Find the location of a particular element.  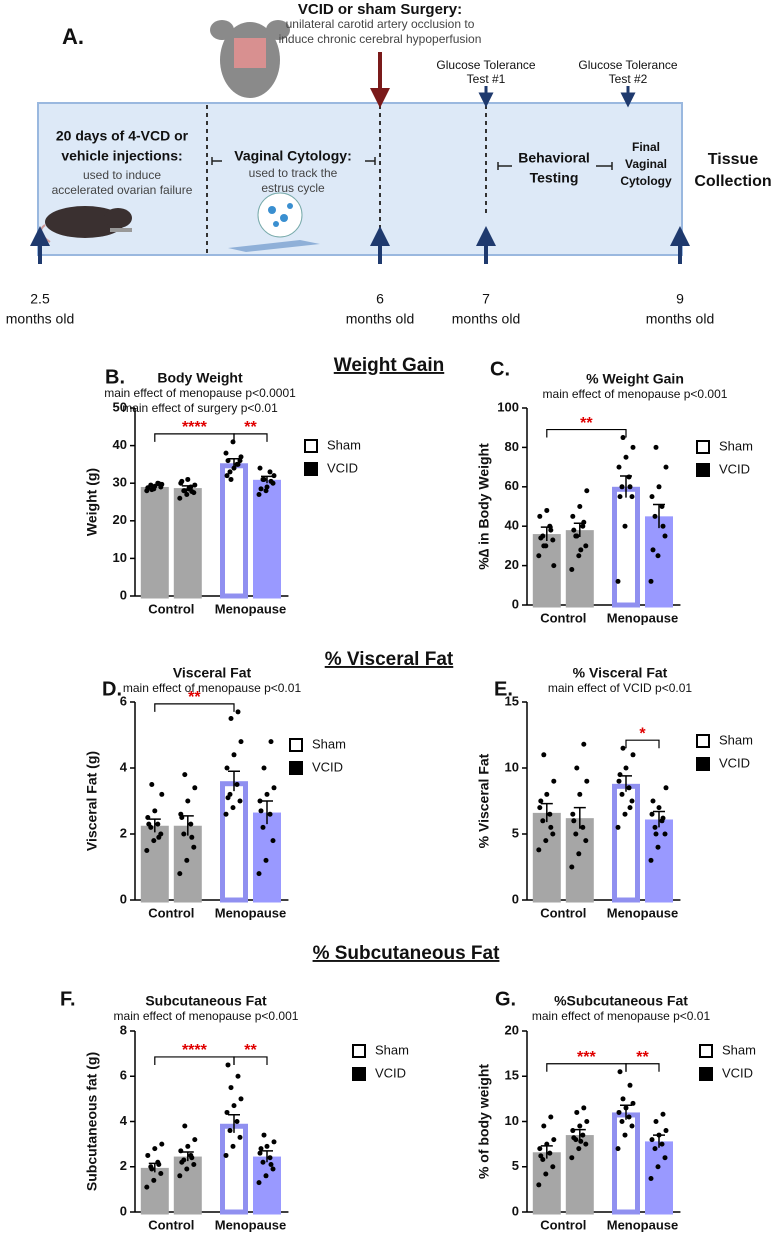

legend-label: Sham is located at coordinates (344, 444).